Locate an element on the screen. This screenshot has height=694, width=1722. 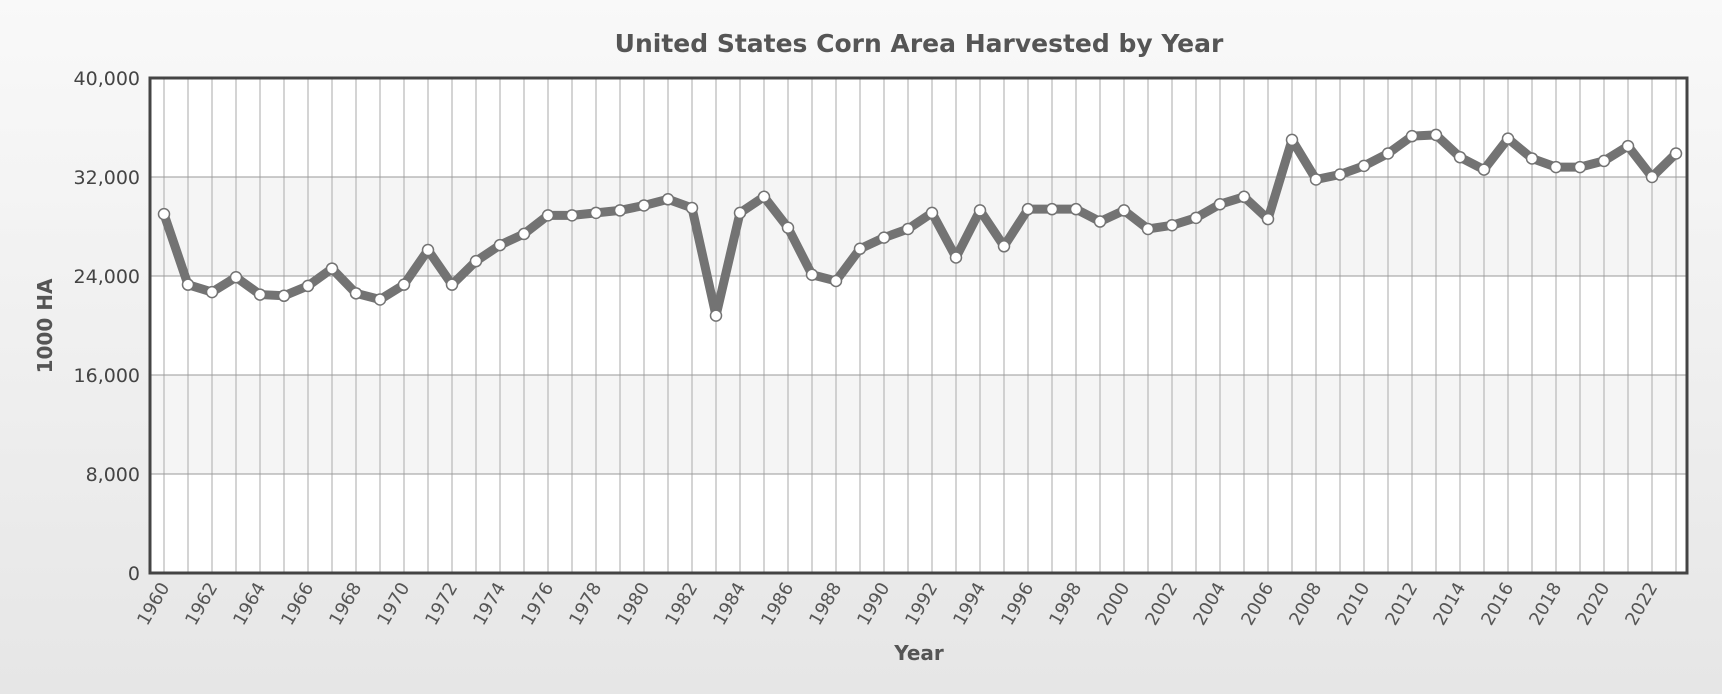
x-tick-label: 1994 is located at coordinates (969, 604).